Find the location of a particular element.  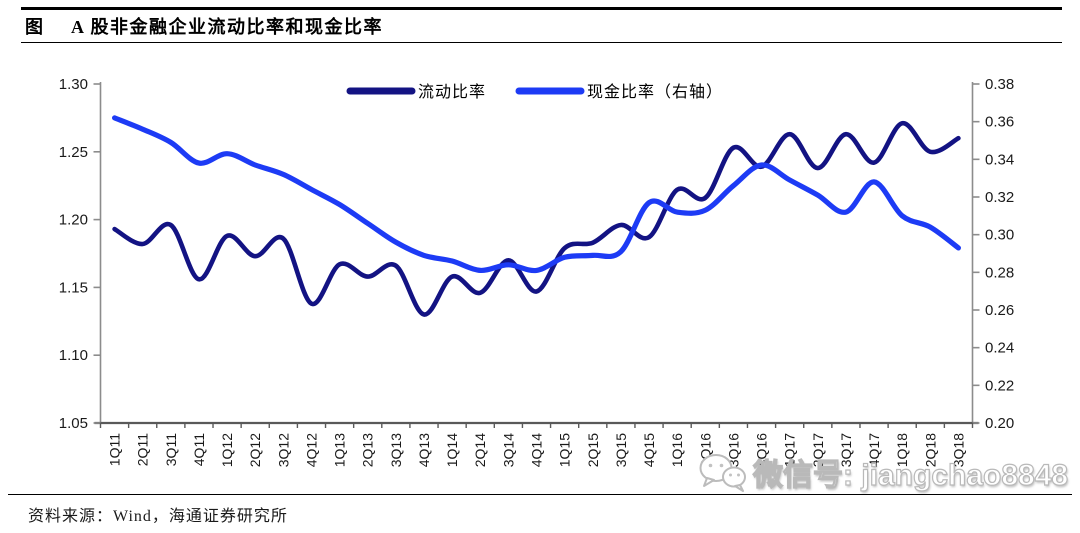

x-axis-tick-label: 1Q14 is located at coordinates (452, 450).